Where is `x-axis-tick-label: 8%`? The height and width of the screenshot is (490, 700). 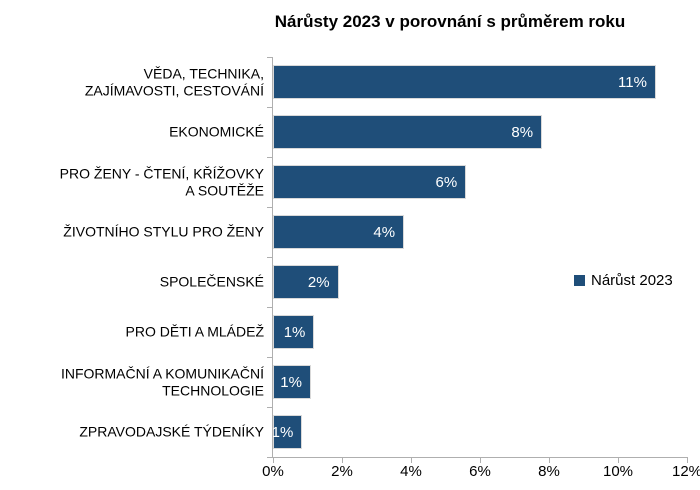
x-axis-tick-label: 8% is located at coordinates (549, 471).